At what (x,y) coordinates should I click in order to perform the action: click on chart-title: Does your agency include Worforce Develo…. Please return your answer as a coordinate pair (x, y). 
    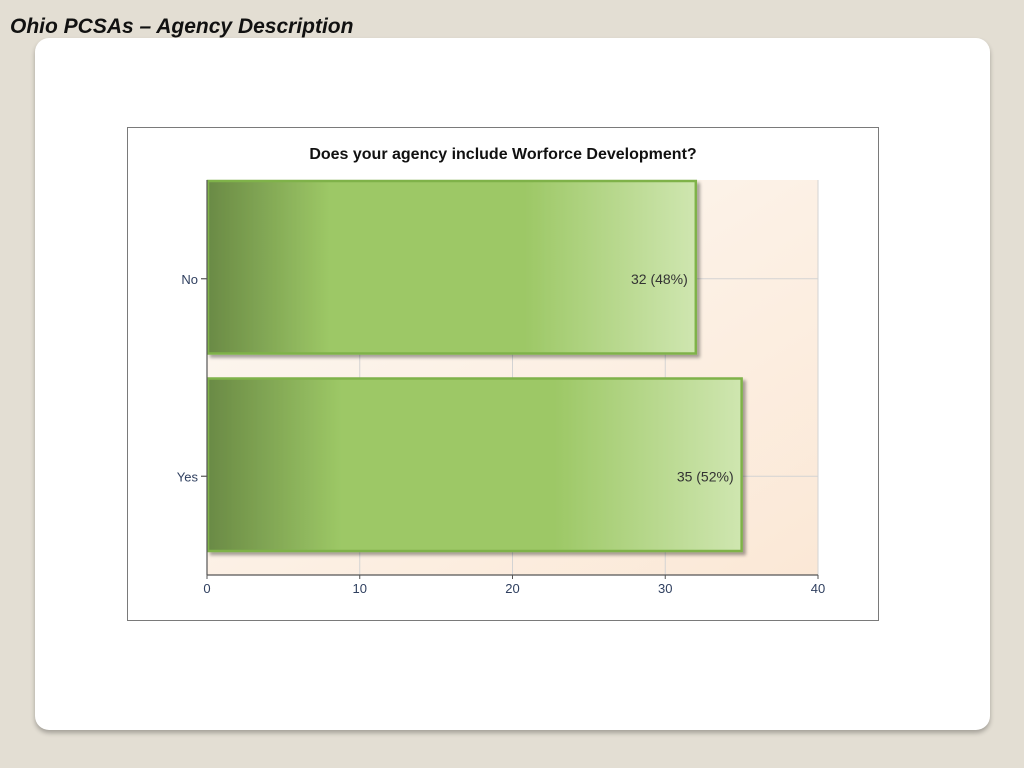
    Looking at the image, I should click on (502, 154).